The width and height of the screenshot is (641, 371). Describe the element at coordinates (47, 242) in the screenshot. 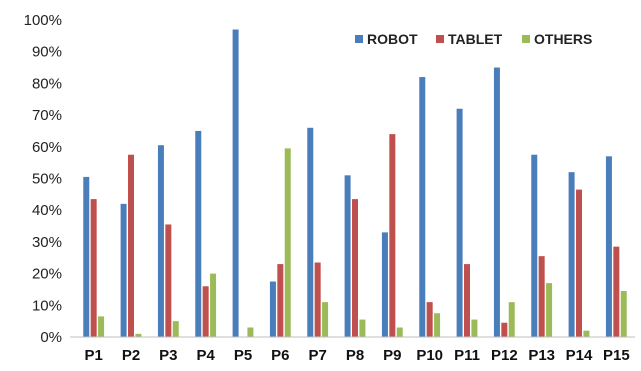

I see `y-tick-label: 30%` at that location.